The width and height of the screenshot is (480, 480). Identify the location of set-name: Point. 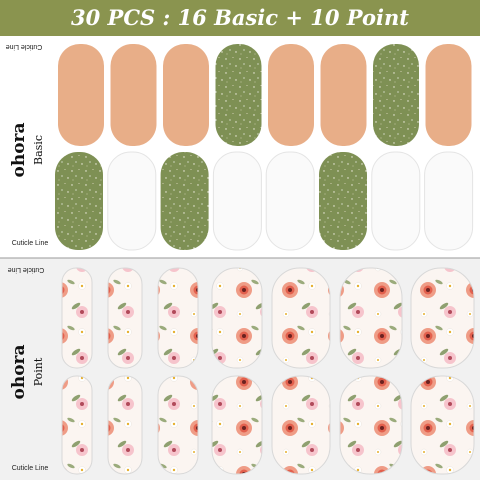
(38, 371).